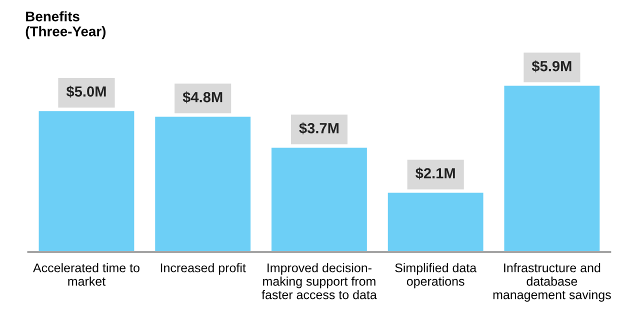 This screenshot has height=320, width=629. Describe the element at coordinates (202, 97) in the screenshot. I see `data-label: $4.8M` at that location.